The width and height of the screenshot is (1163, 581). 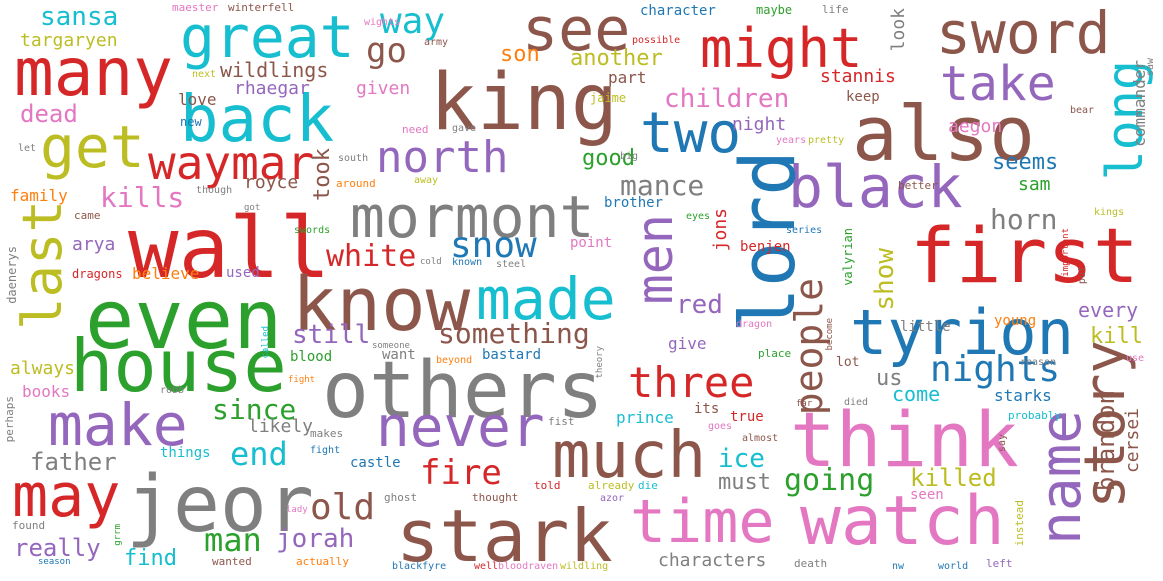 I want to click on word-might: might, so click(x=781, y=48).